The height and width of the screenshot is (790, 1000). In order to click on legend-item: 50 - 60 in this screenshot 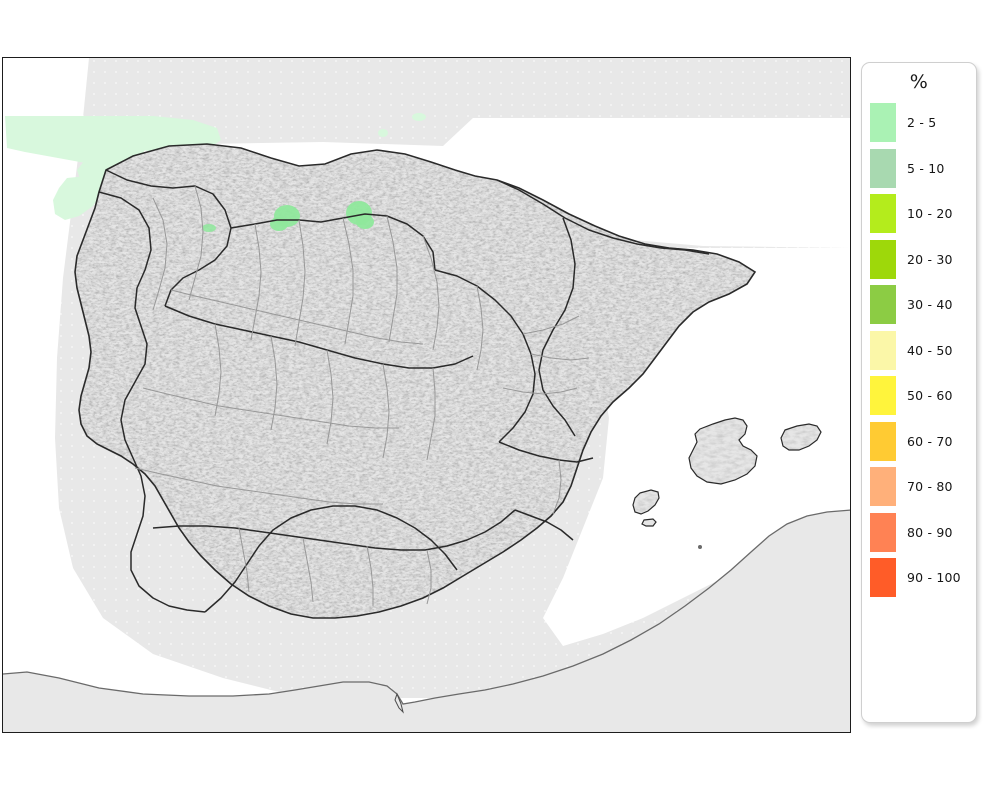, I will do `click(919, 396)`.